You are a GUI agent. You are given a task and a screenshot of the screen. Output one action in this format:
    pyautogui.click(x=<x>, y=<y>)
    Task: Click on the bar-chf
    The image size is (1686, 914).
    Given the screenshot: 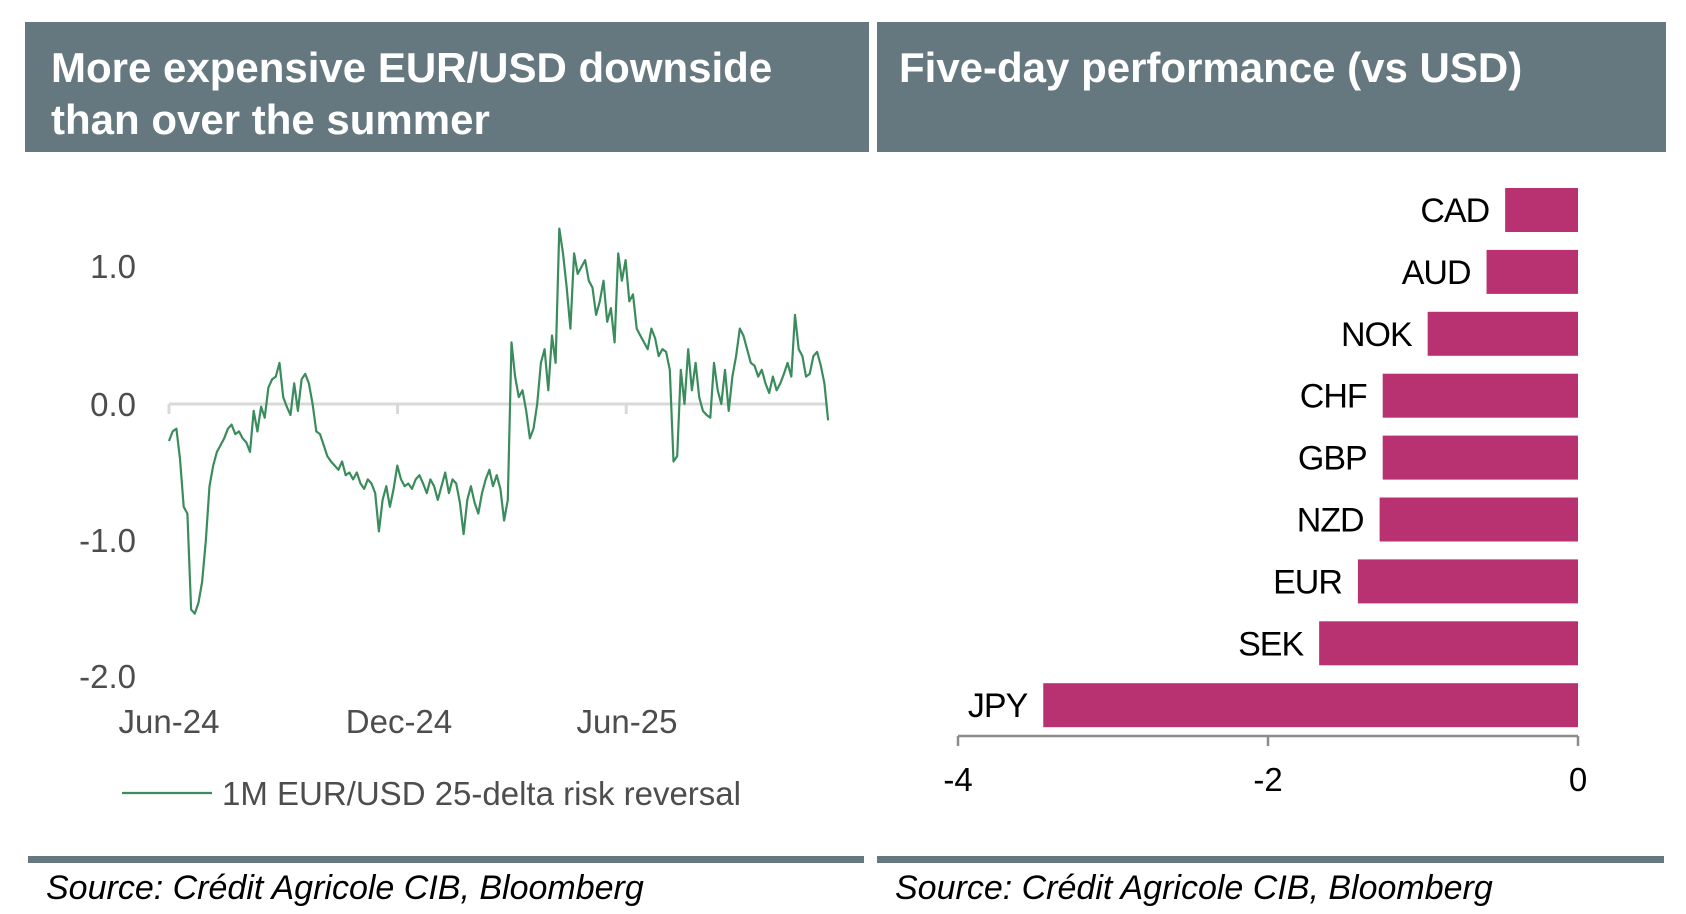 What is the action you would take?
    pyautogui.click(x=1480, y=395)
    